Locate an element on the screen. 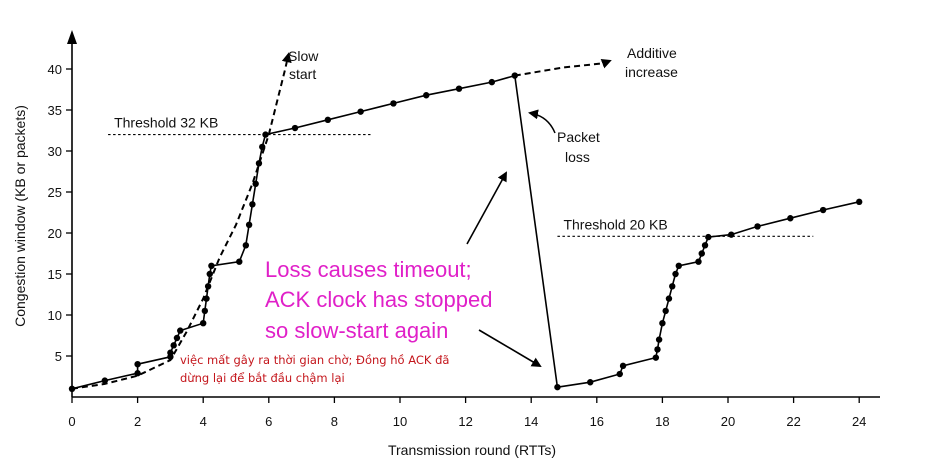  slow-start-label-line2: start is located at coordinates (302, 74).